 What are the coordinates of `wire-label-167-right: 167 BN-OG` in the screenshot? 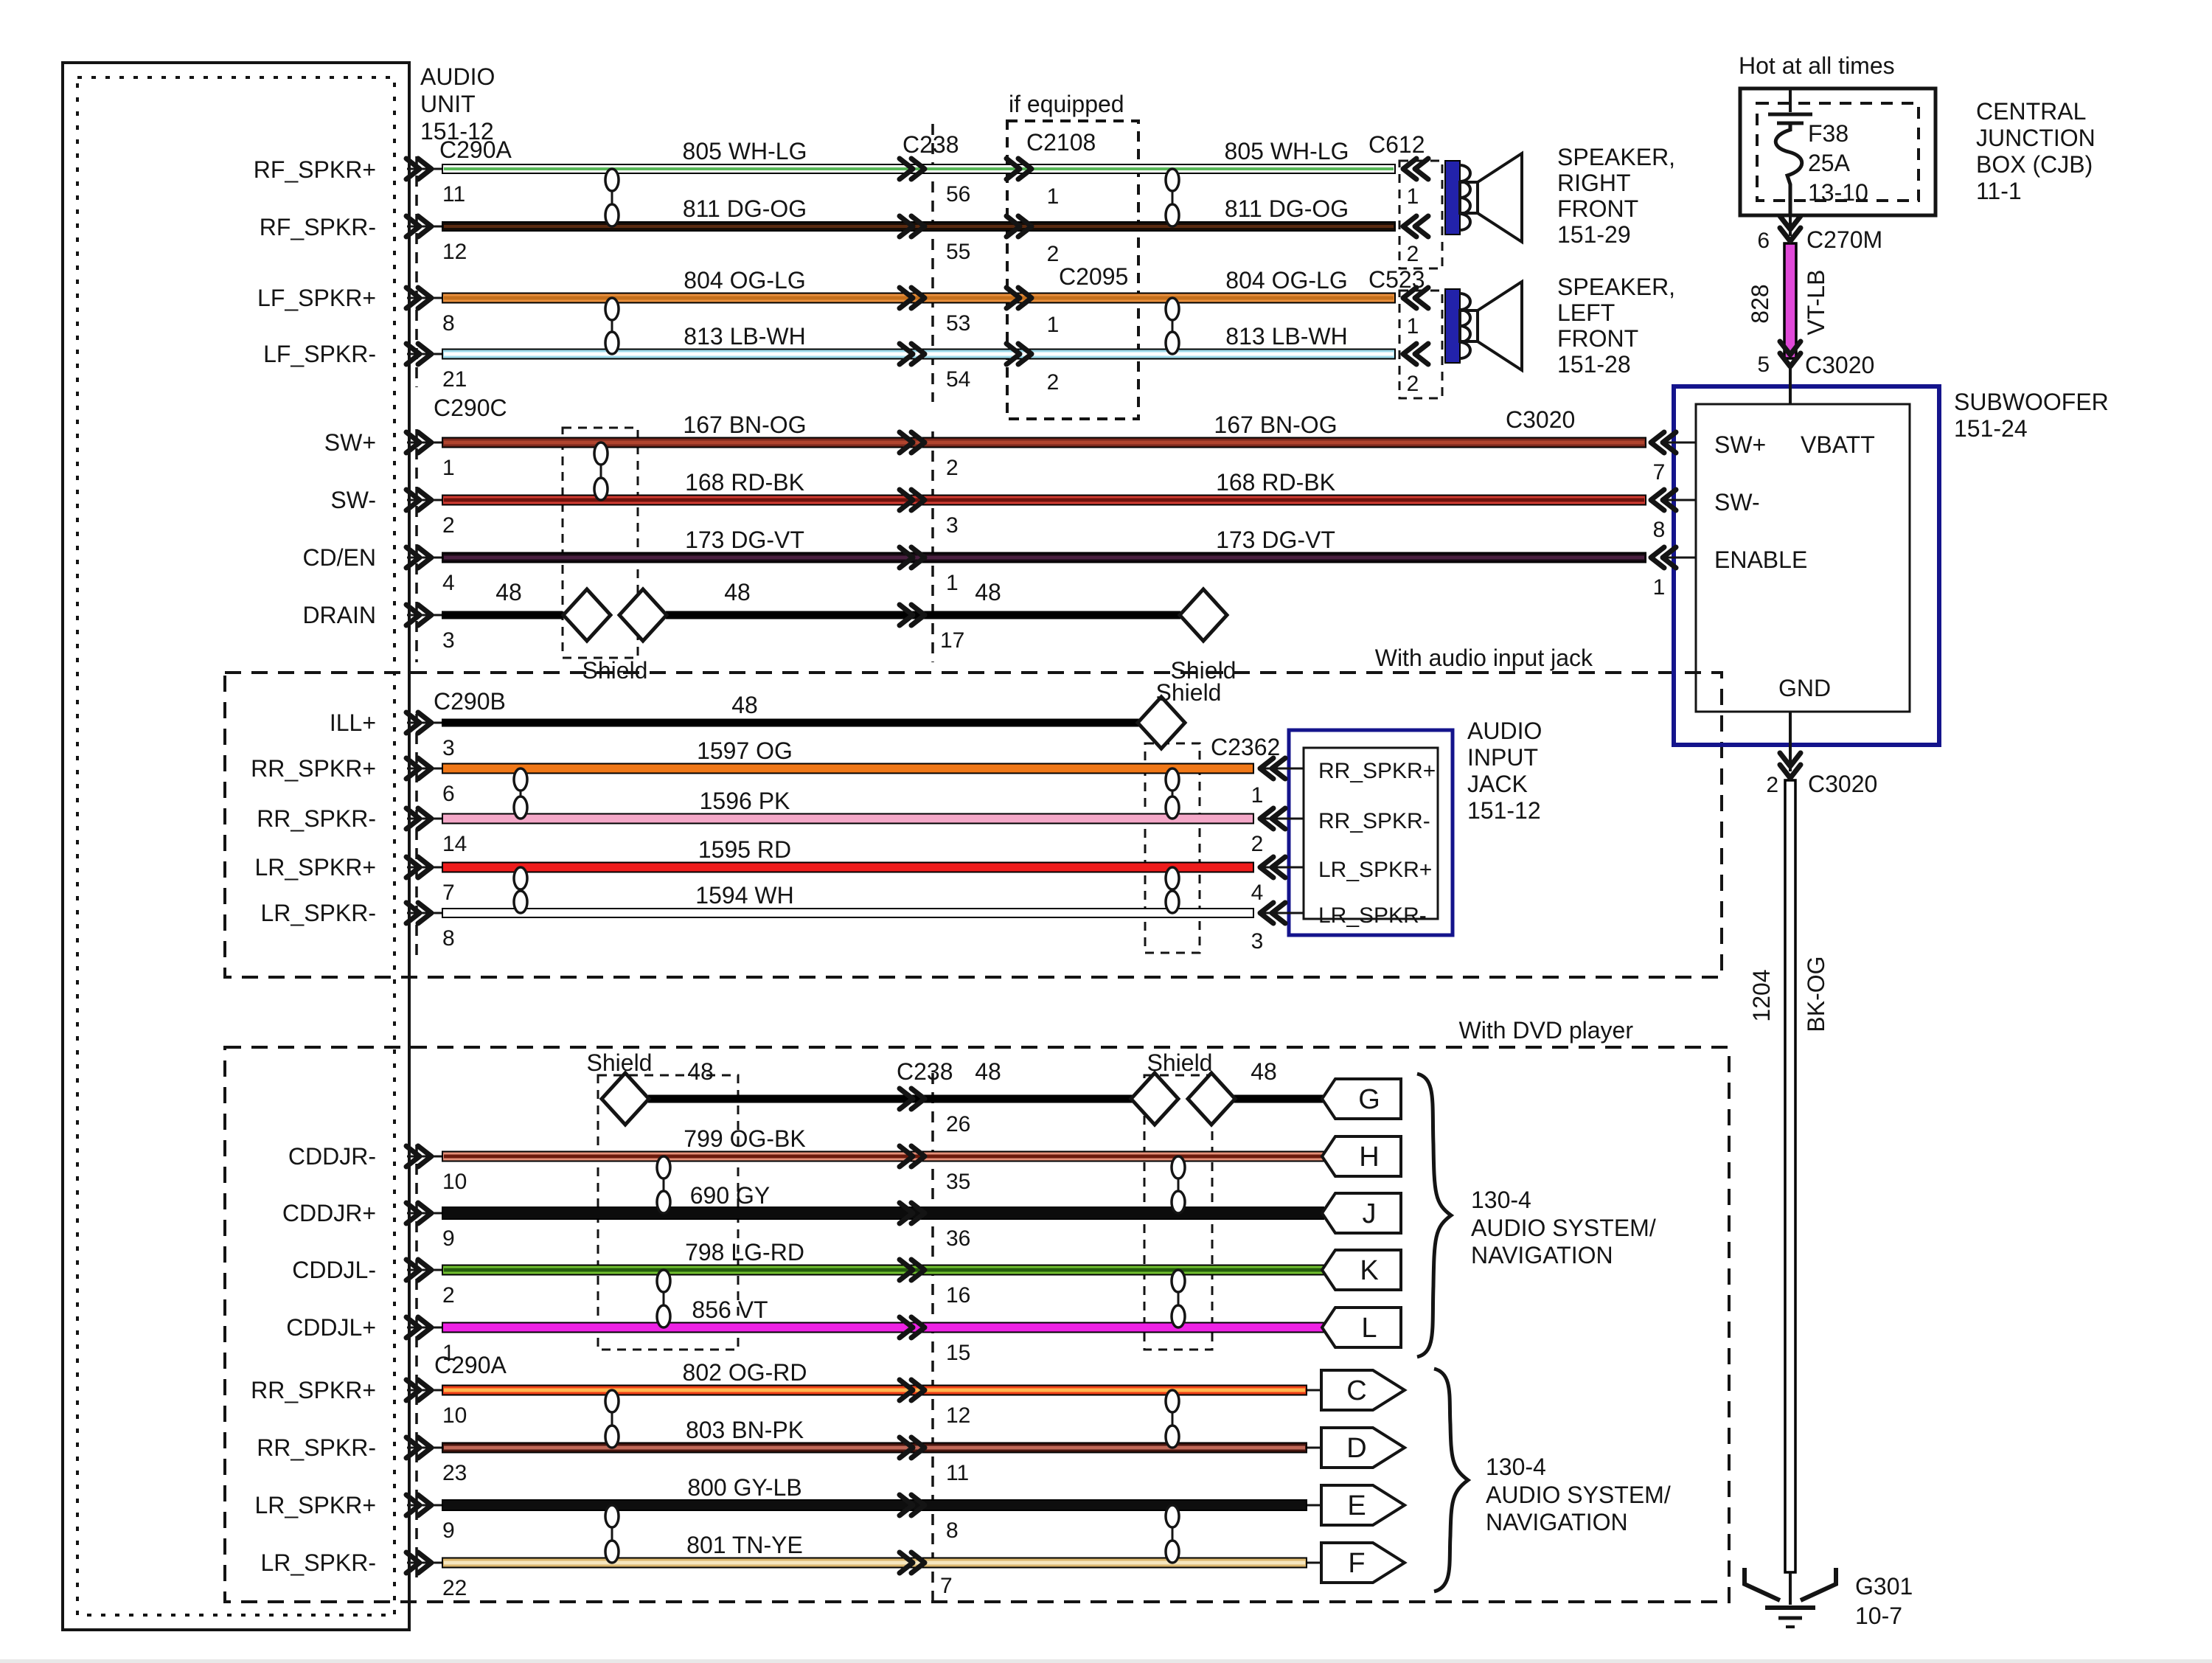 It's located at (1275, 425).